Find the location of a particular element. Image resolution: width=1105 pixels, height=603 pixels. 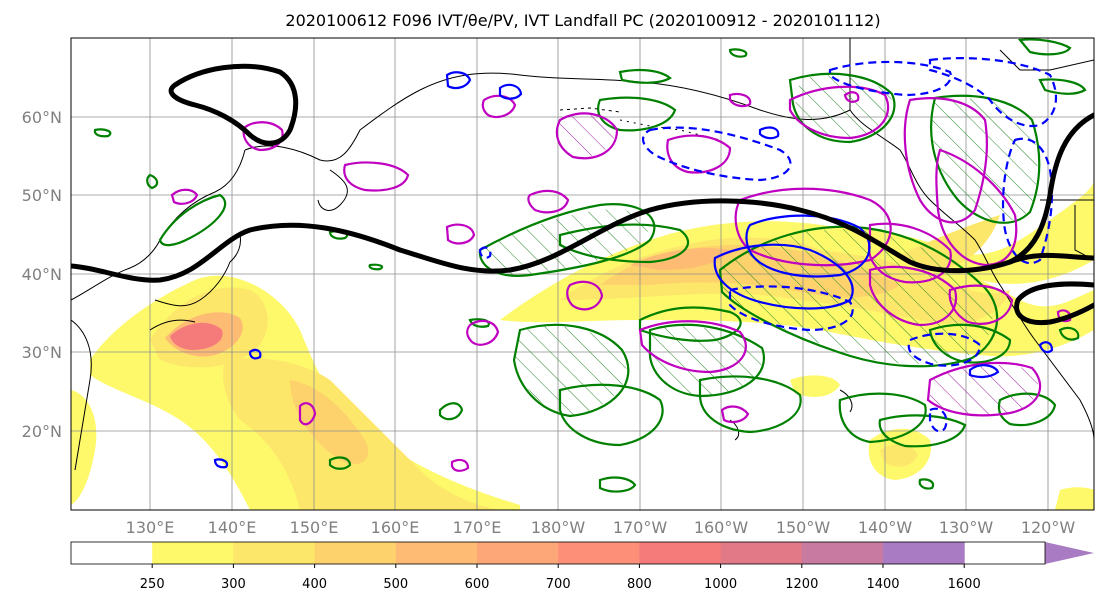

colorbar-tick-label: 500 is located at coordinates (395, 584).